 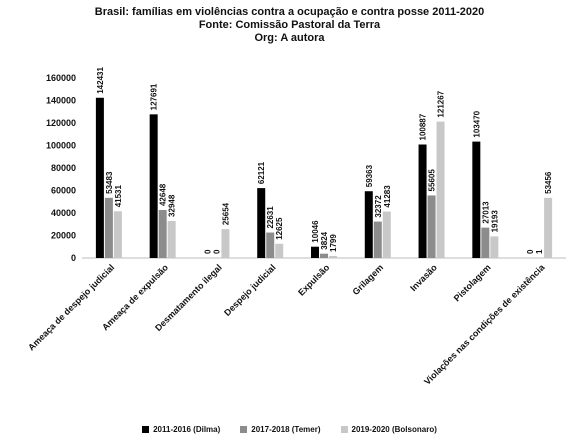 What do you see at coordinates (61, 78) in the screenshot?
I see `y-tick-label: 160000` at bounding box center [61, 78].